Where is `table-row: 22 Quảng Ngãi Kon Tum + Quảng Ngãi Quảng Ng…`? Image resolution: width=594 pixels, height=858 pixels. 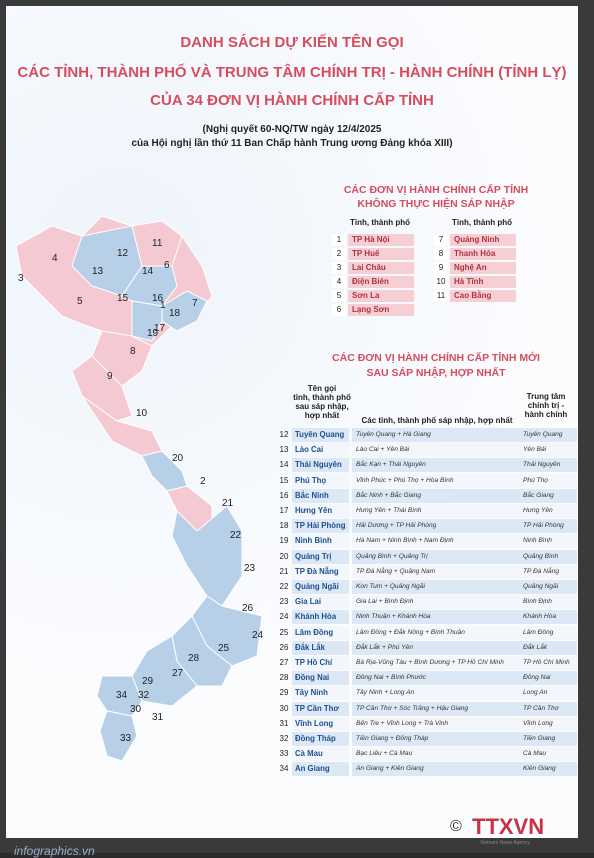
table-row: 22 Quảng Ngãi Kon Tum + Quảng Ngãi Quảng Ng… is located at coordinates (426, 587).